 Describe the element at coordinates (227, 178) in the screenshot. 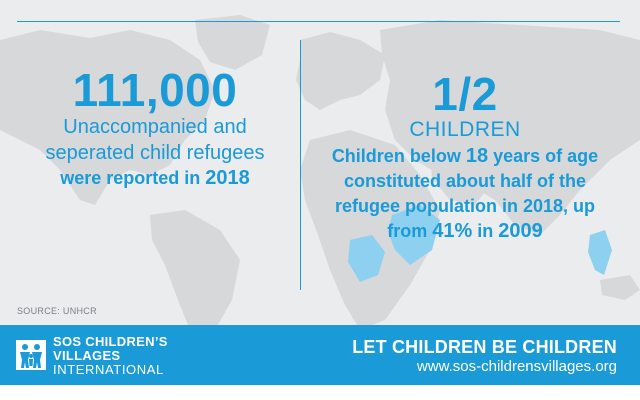

I see `left-line-3-year: 2018` at that location.